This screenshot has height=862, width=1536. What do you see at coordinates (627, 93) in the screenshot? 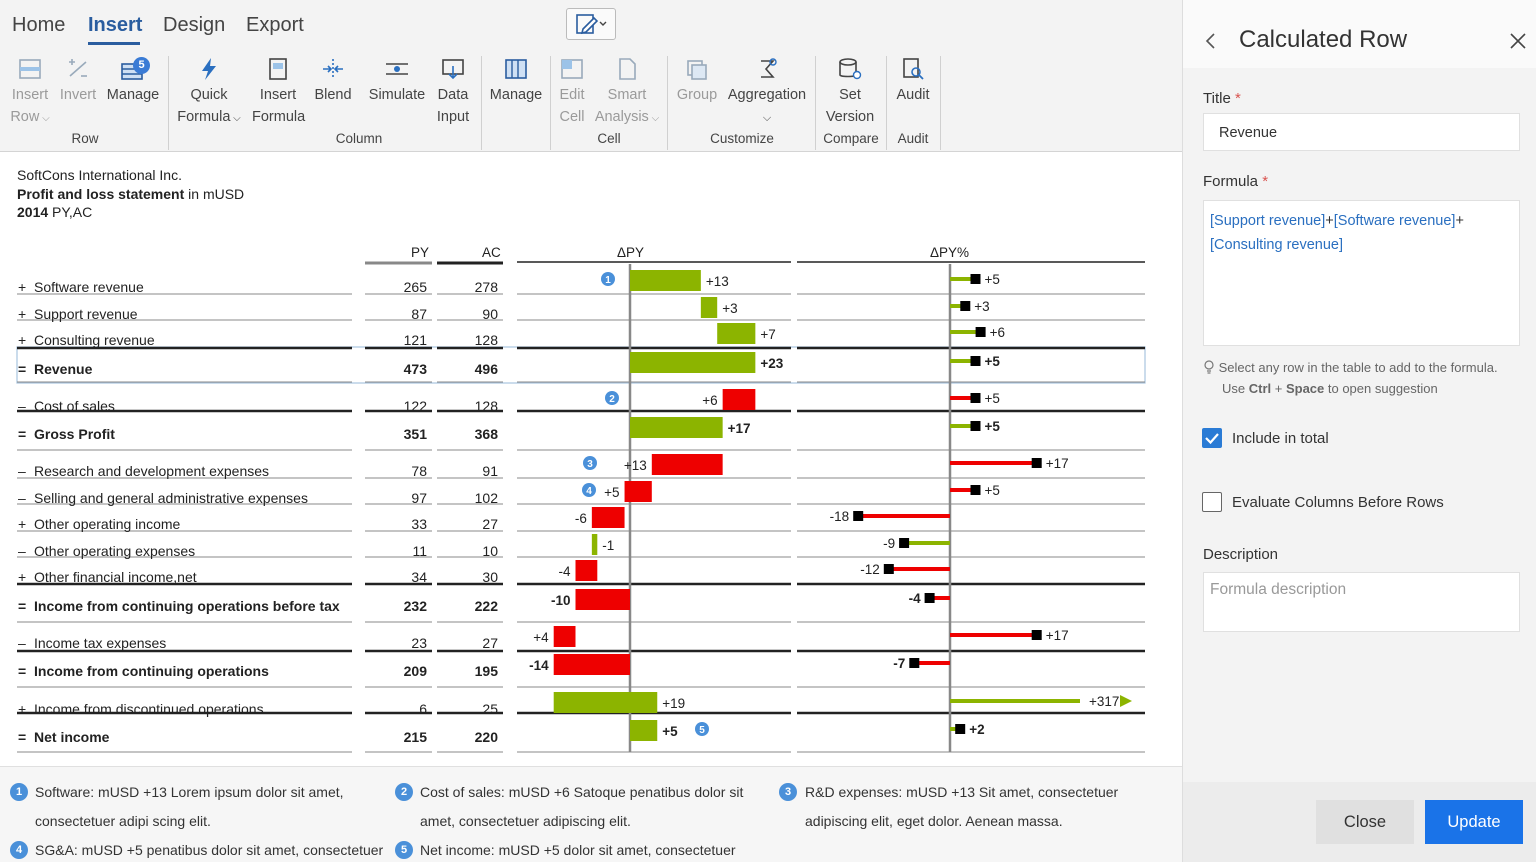
I see `smart-analysis-button: Smart Analysis ⌵` at bounding box center [627, 93].